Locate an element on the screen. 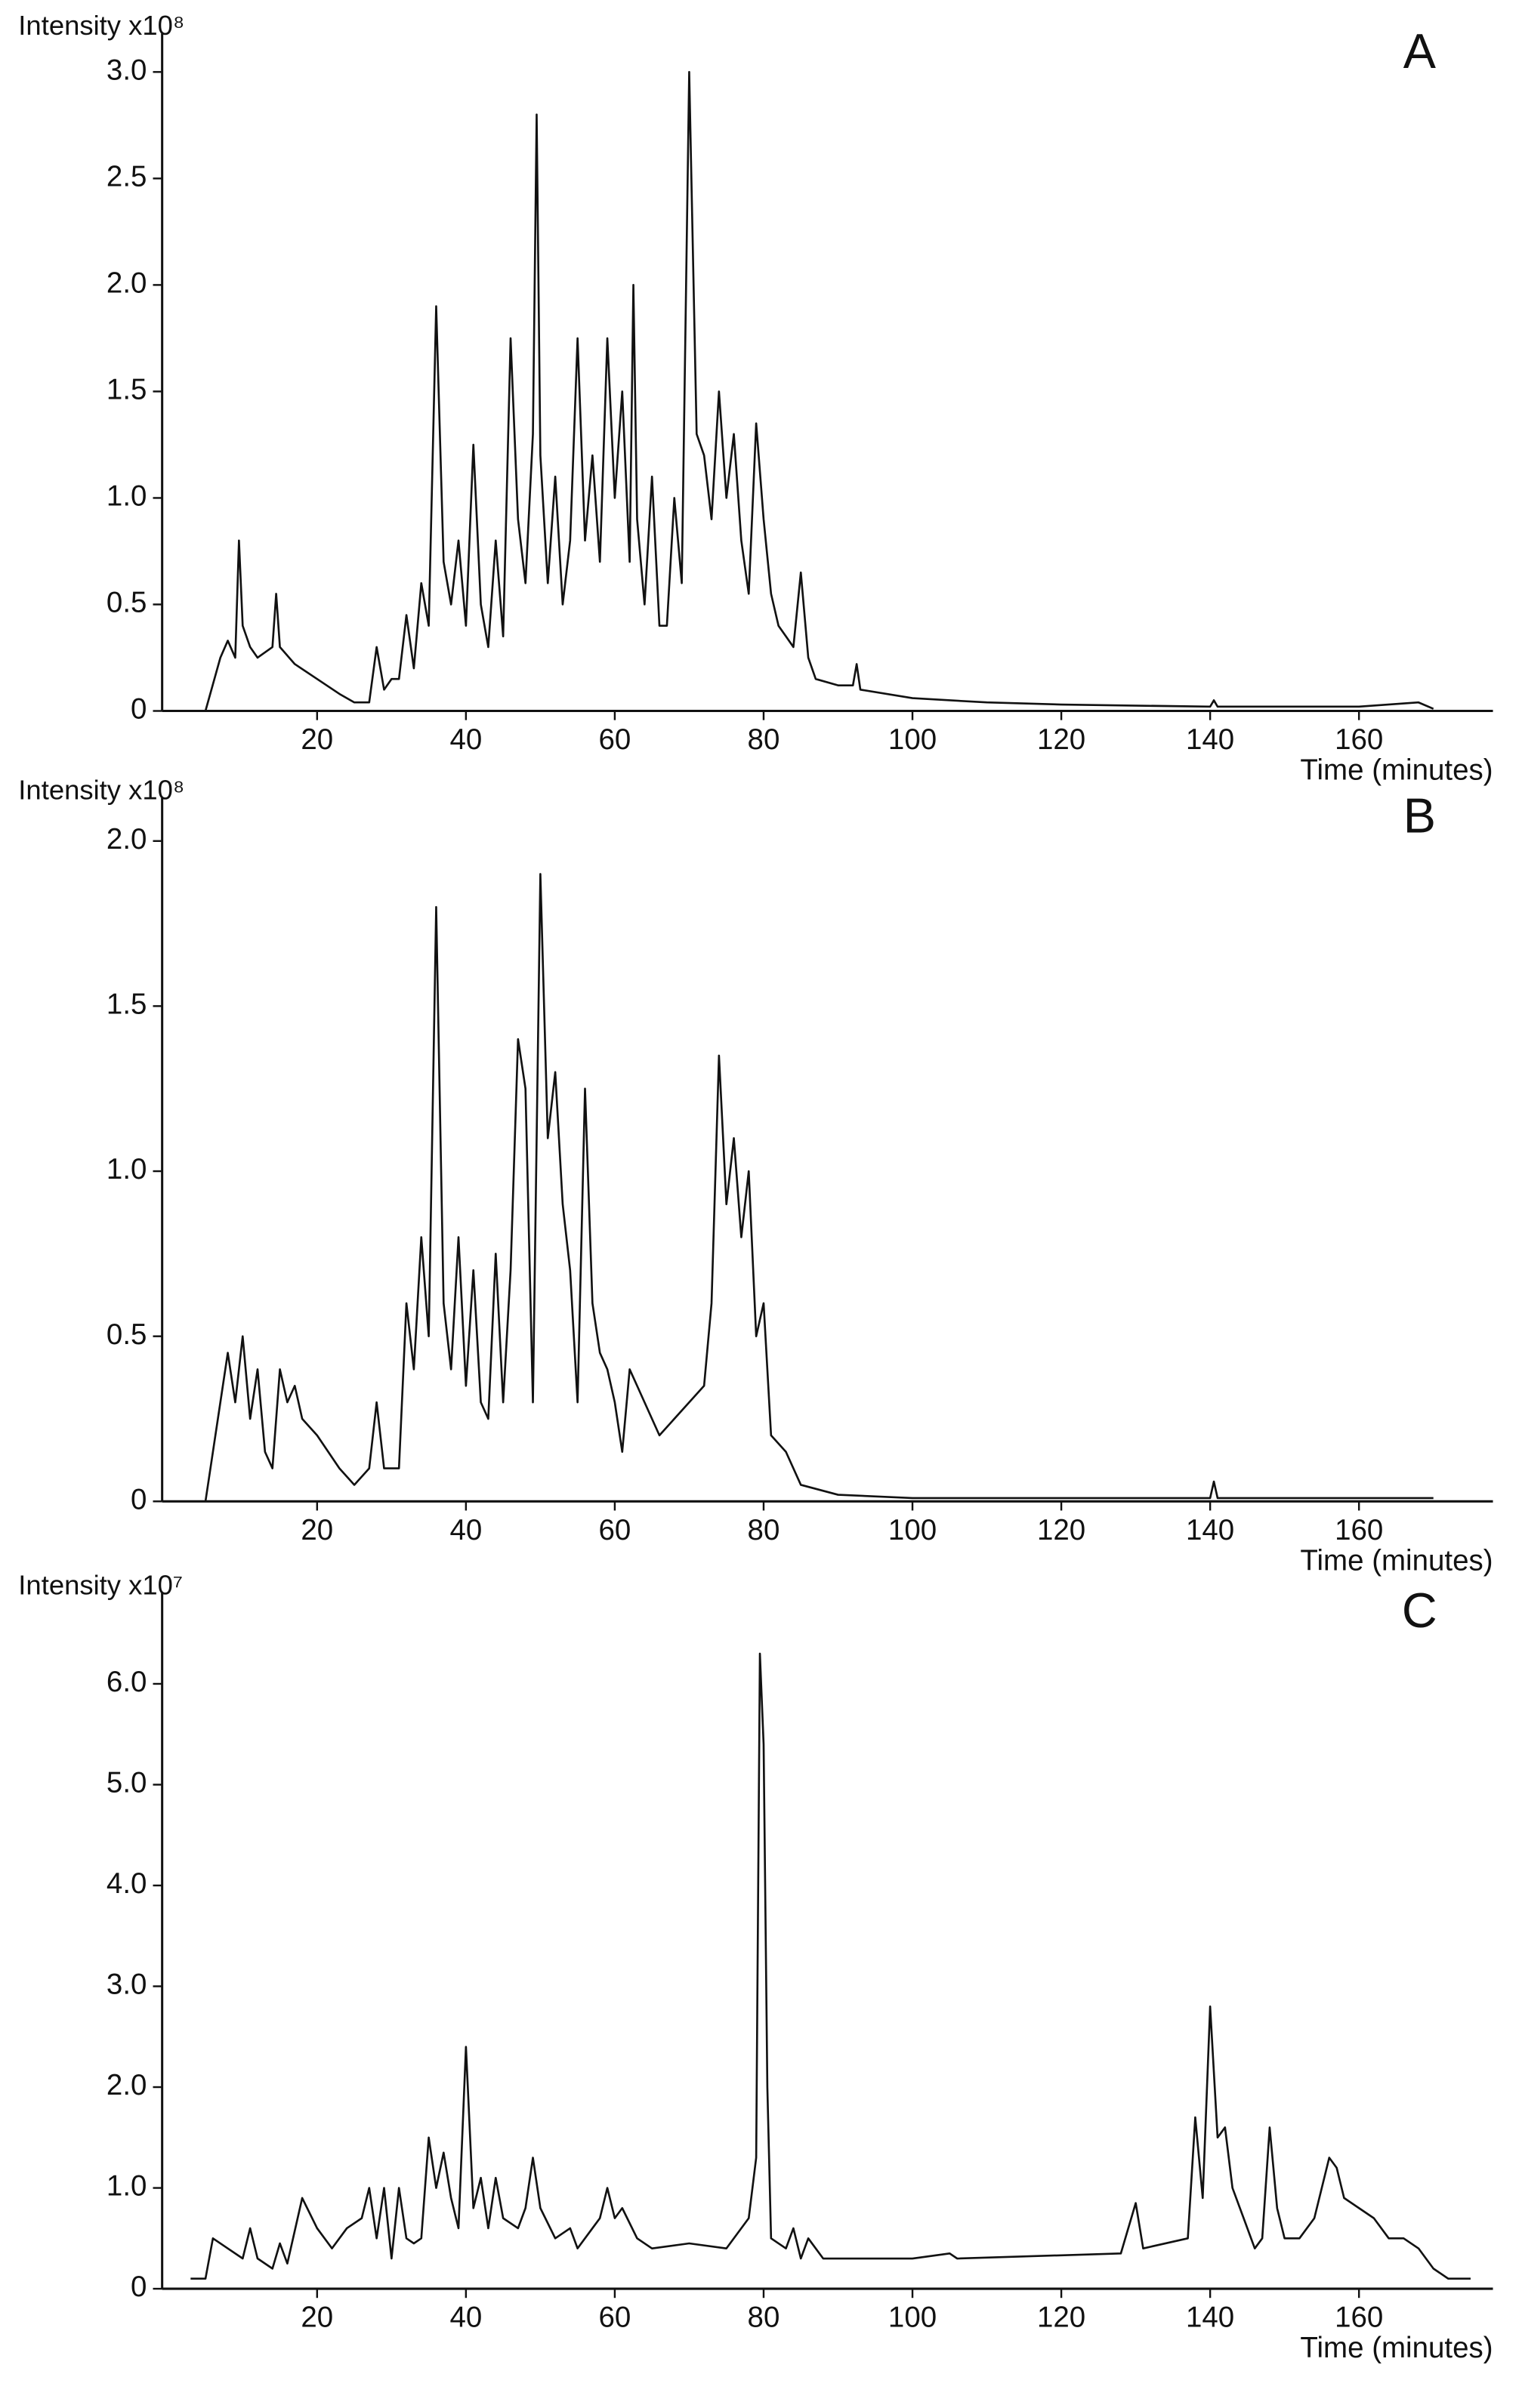  panel-label: B is located at coordinates (1419, 815).